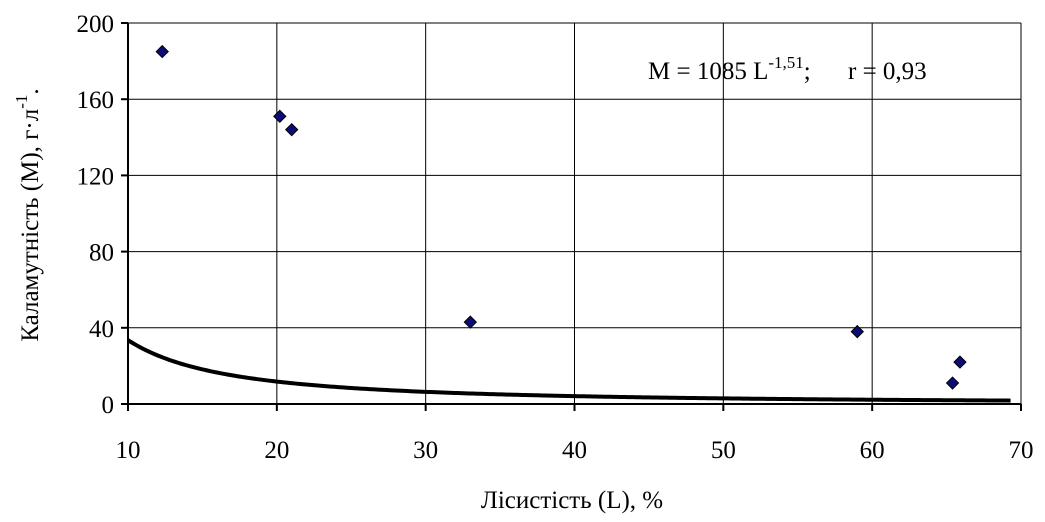 The width and height of the screenshot is (1045, 522). Describe the element at coordinates (1021, 450) in the screenshot. I see `x-tick-label: 70` at that location.